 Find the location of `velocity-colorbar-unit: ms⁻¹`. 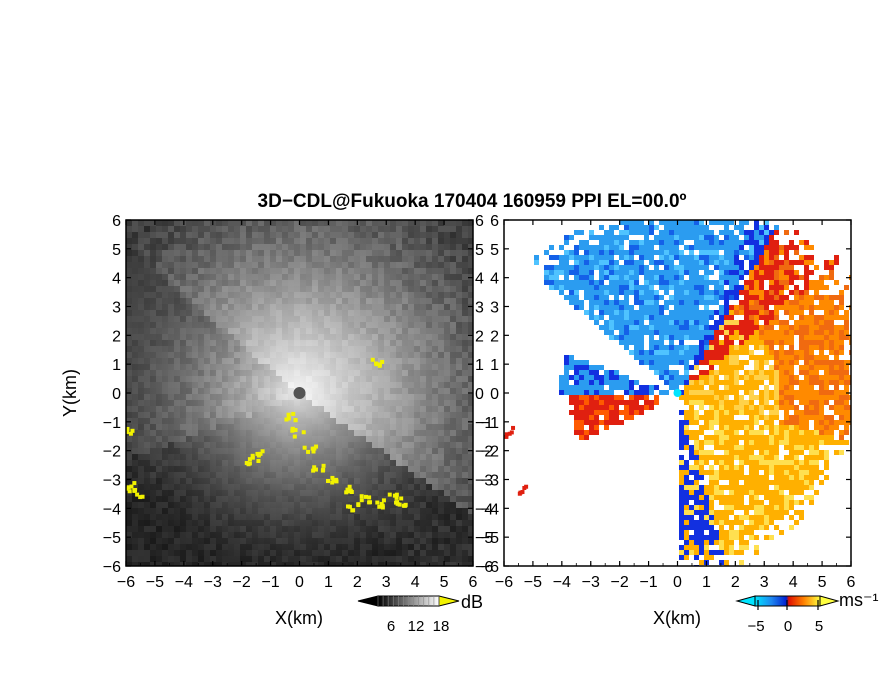

velocity-colorbar-unit: ms⁻¹ is located at coordinates (859, 600).